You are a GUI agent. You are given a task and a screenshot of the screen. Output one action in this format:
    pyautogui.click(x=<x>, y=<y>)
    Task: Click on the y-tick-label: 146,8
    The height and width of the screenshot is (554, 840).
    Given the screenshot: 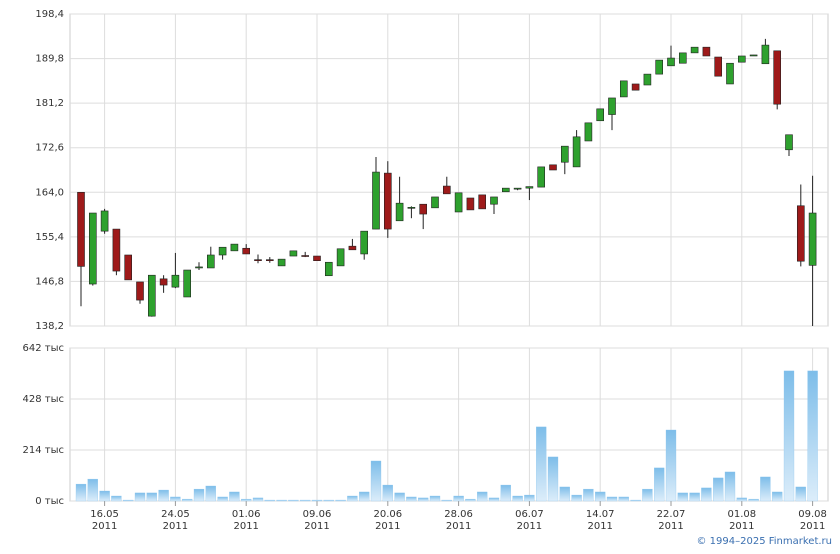 What is the action you would take?
    pyautogui.click(x=49, y=281)
    